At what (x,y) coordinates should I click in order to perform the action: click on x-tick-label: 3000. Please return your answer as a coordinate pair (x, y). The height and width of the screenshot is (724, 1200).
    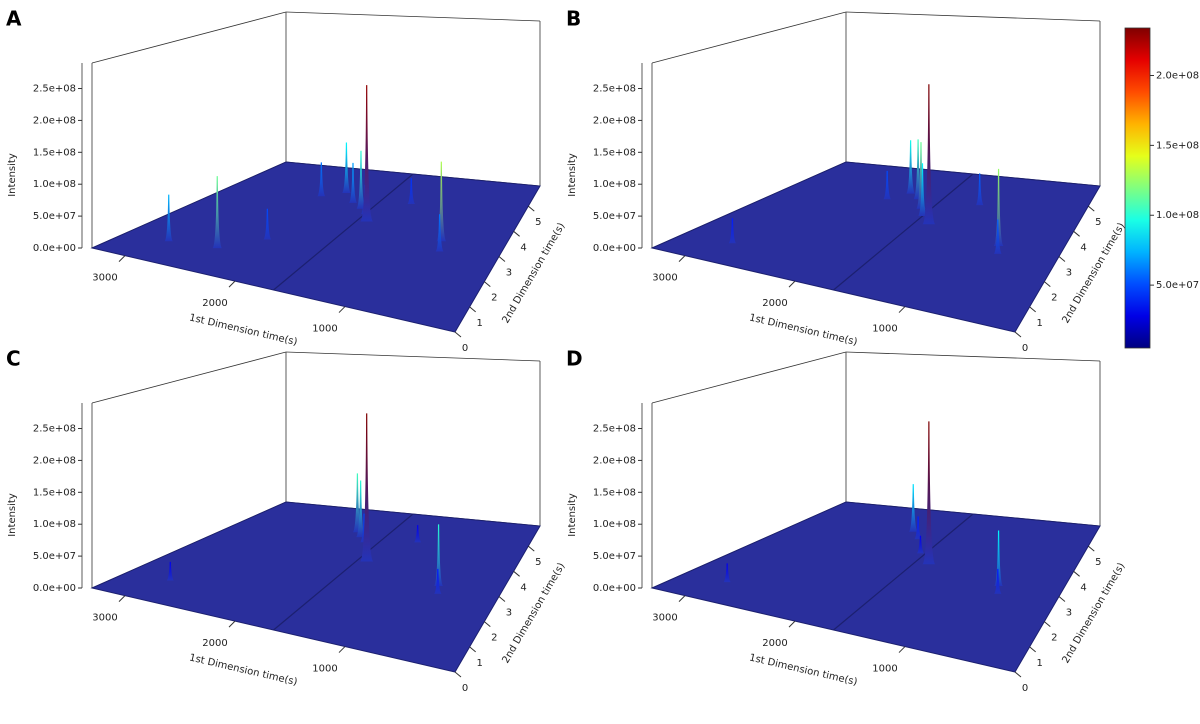
    Looking at the image, I should click on (104, 278).